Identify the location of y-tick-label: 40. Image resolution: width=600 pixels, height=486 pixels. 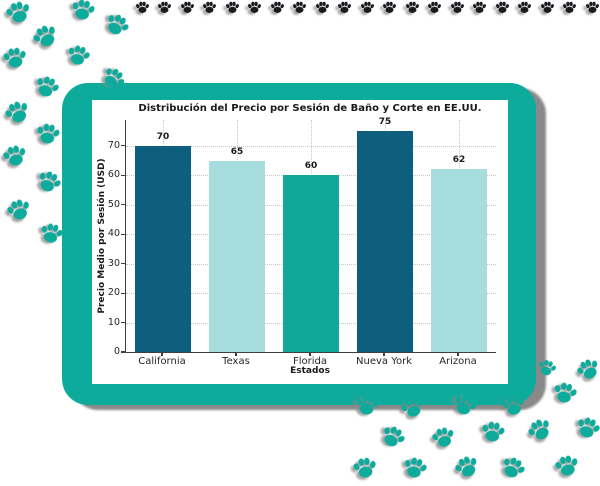
(113, 234).